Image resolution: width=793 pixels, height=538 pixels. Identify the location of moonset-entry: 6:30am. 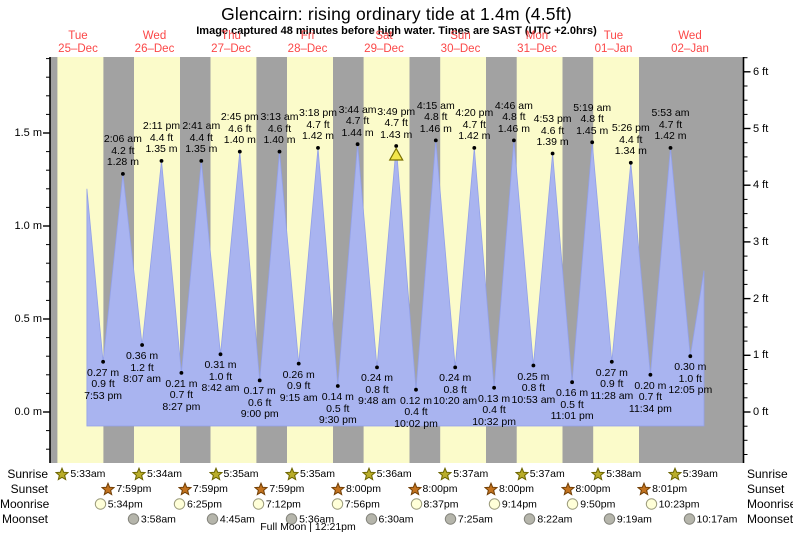
(389, 519).